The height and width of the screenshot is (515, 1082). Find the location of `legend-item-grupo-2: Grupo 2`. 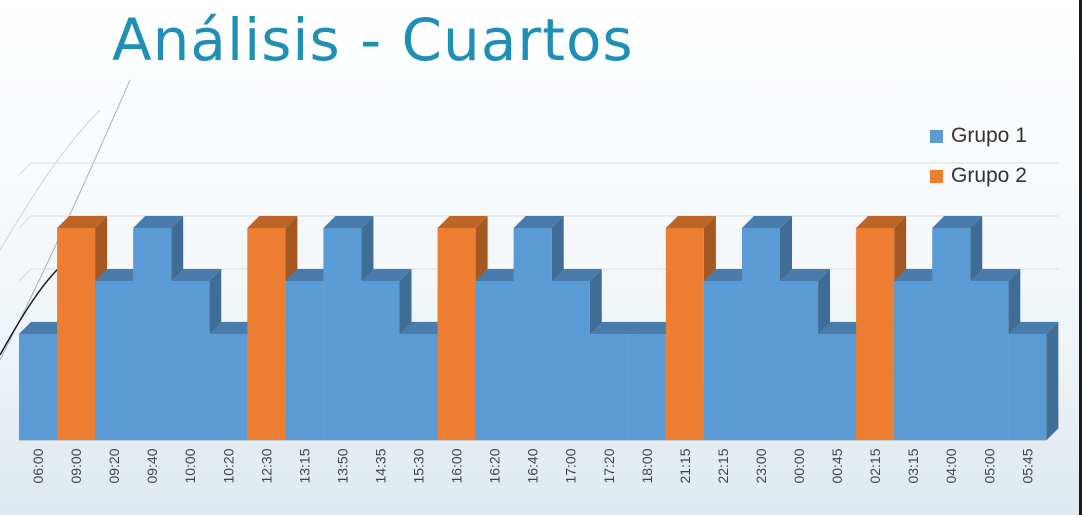

legend-item-grupo-2: Grupo 2 is located at coordinates (978, 176).